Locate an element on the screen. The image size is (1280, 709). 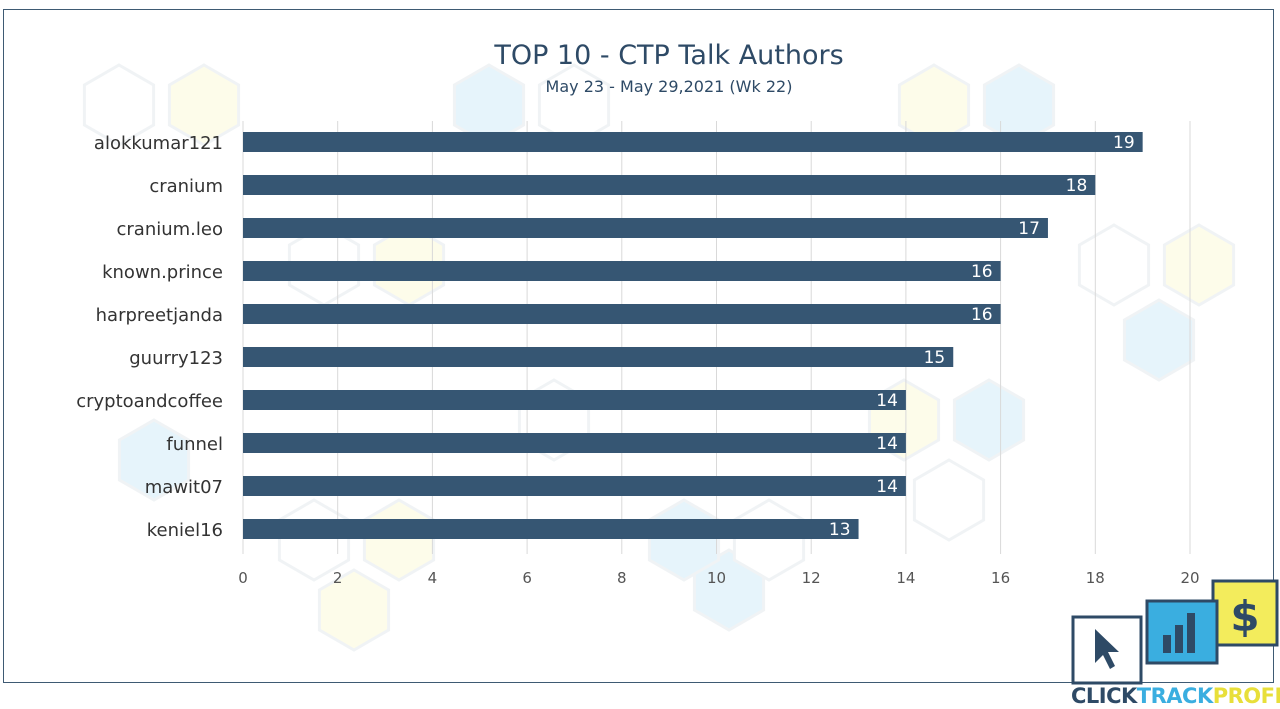
logo-wordmark: CLICKTRACKPROFIT is located at coordinates (1175, 696).